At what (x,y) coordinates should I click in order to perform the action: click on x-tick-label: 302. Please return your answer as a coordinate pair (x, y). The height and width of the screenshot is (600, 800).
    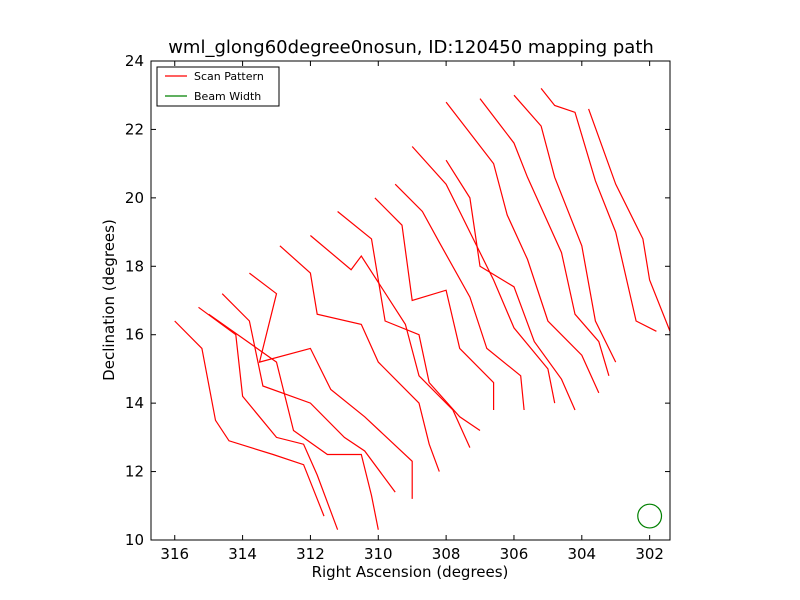
    Looking at the image, I should click on (649, 554).